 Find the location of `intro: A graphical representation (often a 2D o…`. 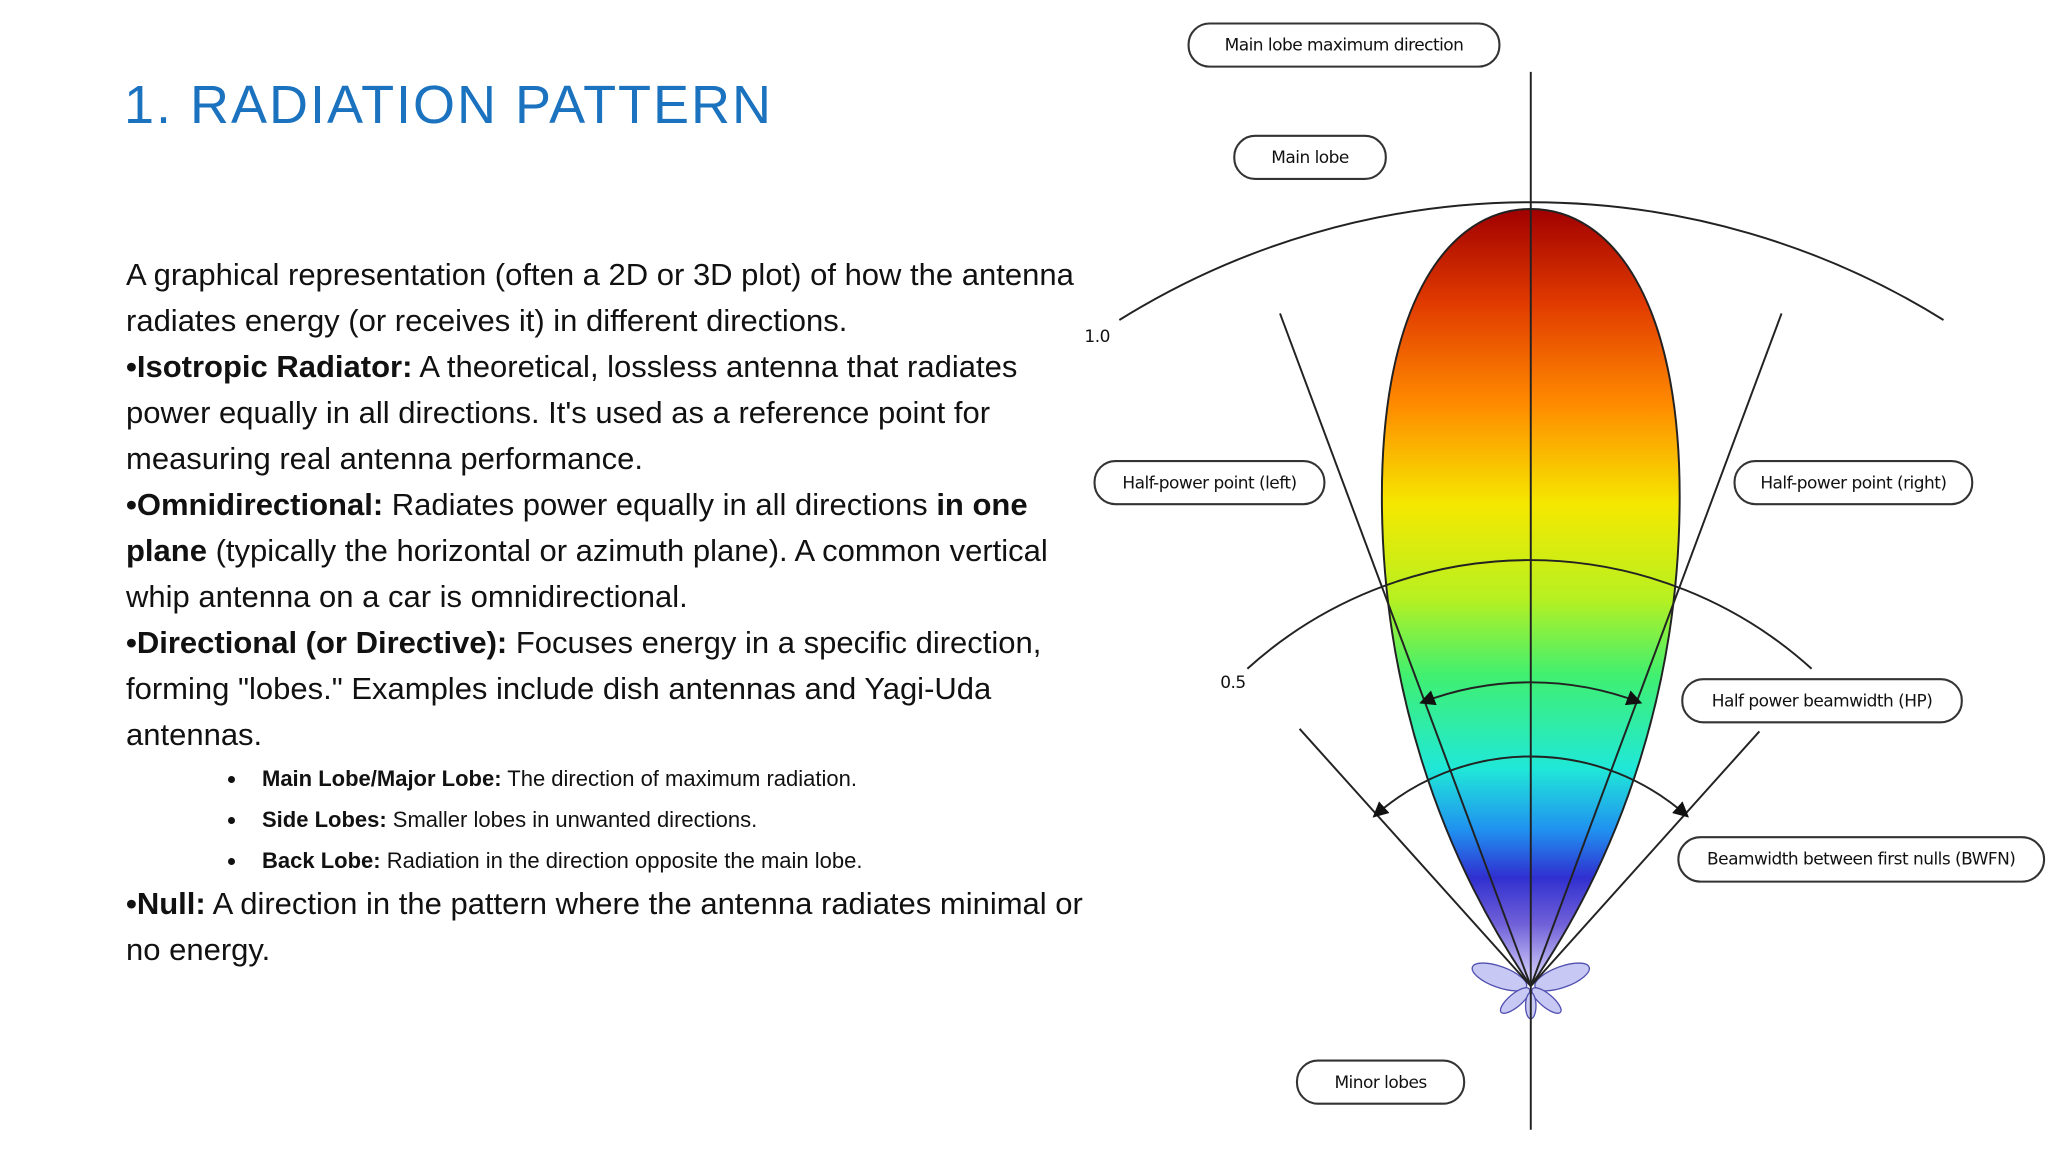

intro: A graphical representation (often a 2D o… is located at coordinates (600, 297).